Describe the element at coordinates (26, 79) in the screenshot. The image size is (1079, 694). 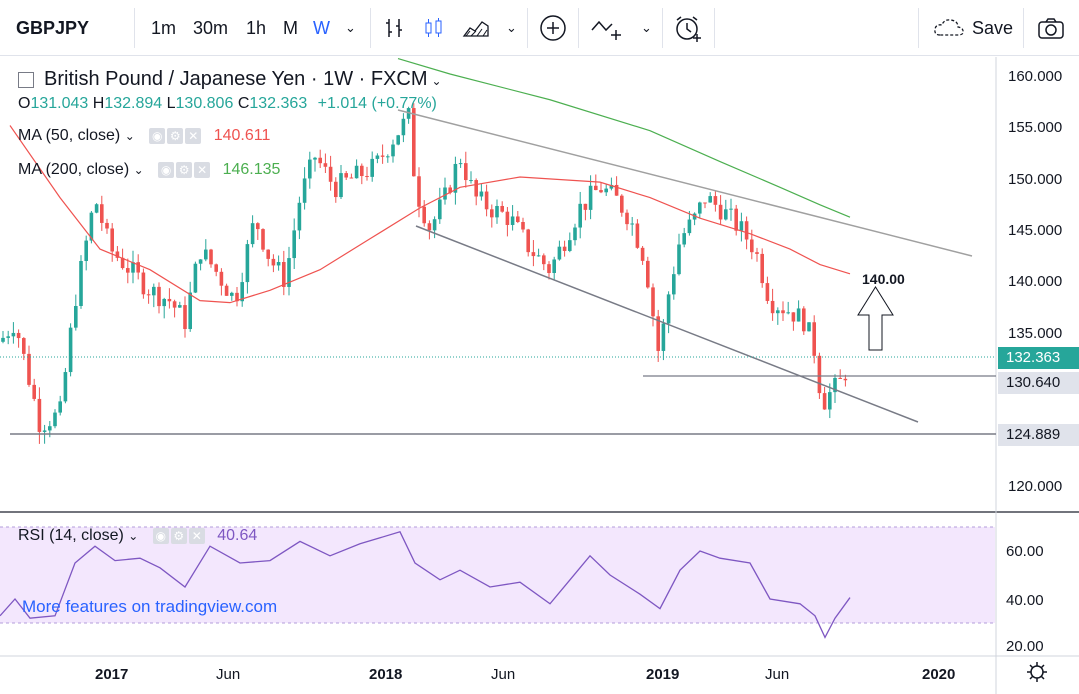
I see `collapse-icon` at that location.